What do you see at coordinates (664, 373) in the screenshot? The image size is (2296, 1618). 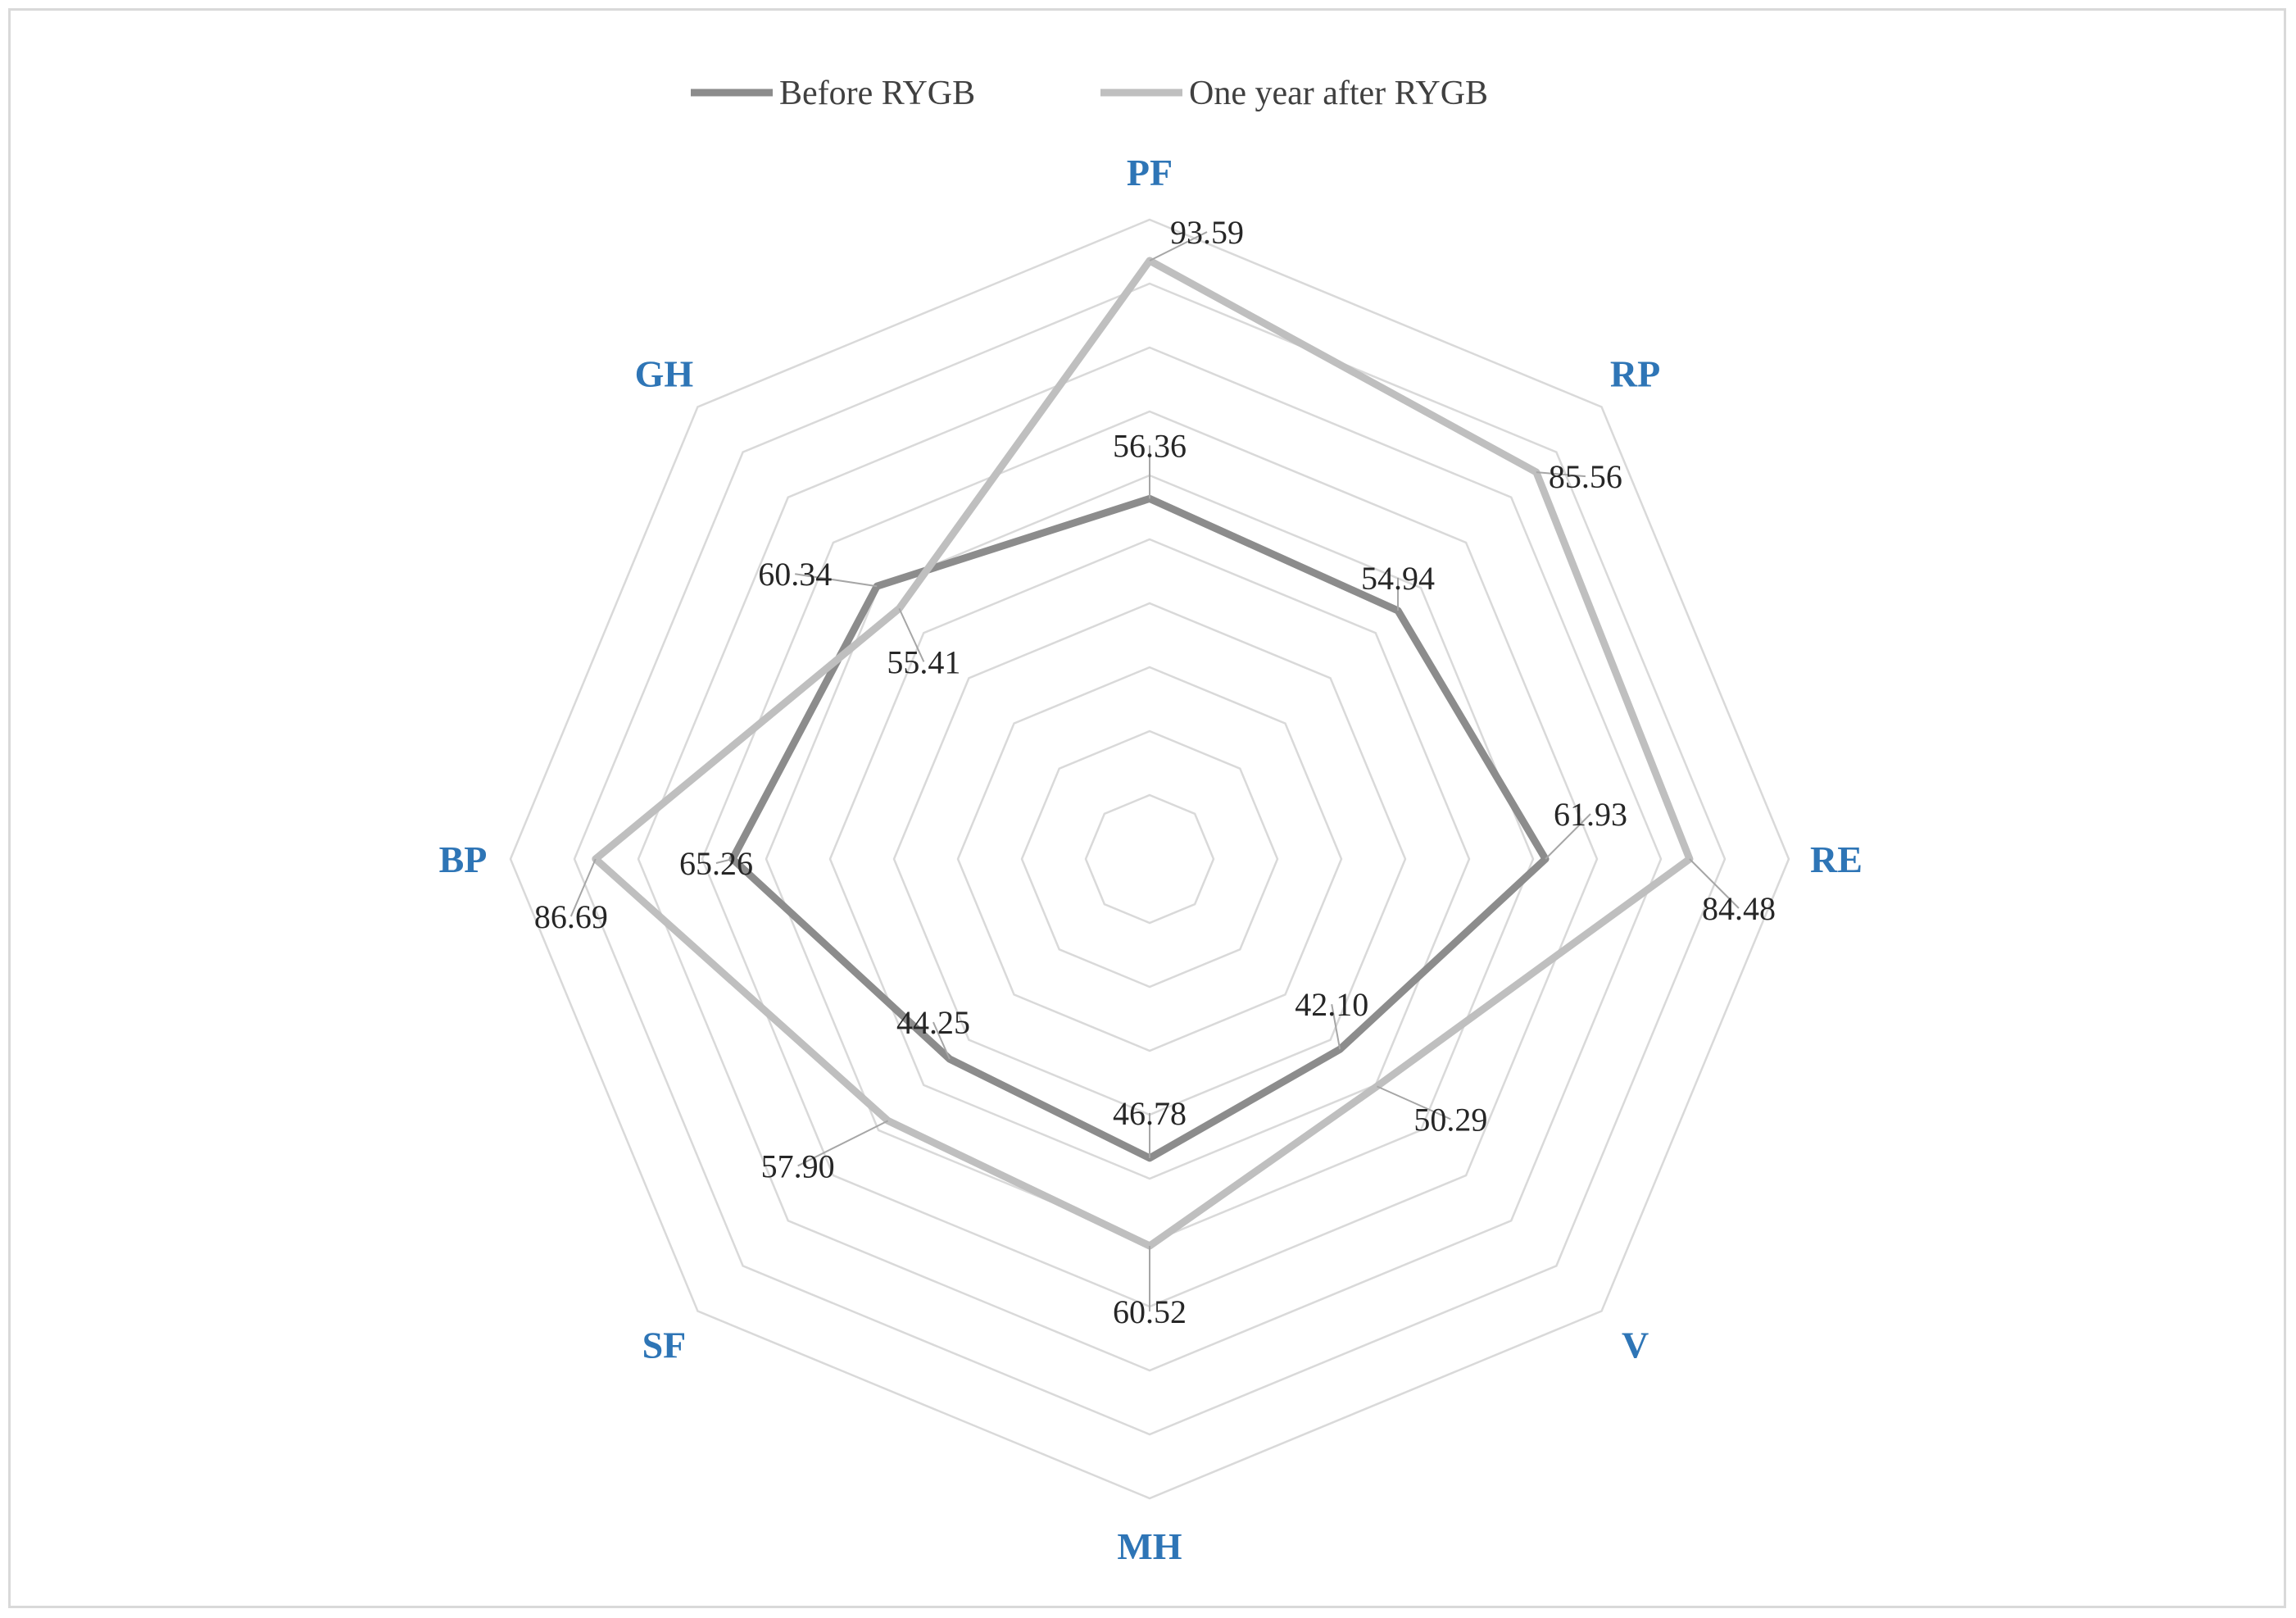 I see `axis-label-gh: GH` at bounding box center [664, 373].